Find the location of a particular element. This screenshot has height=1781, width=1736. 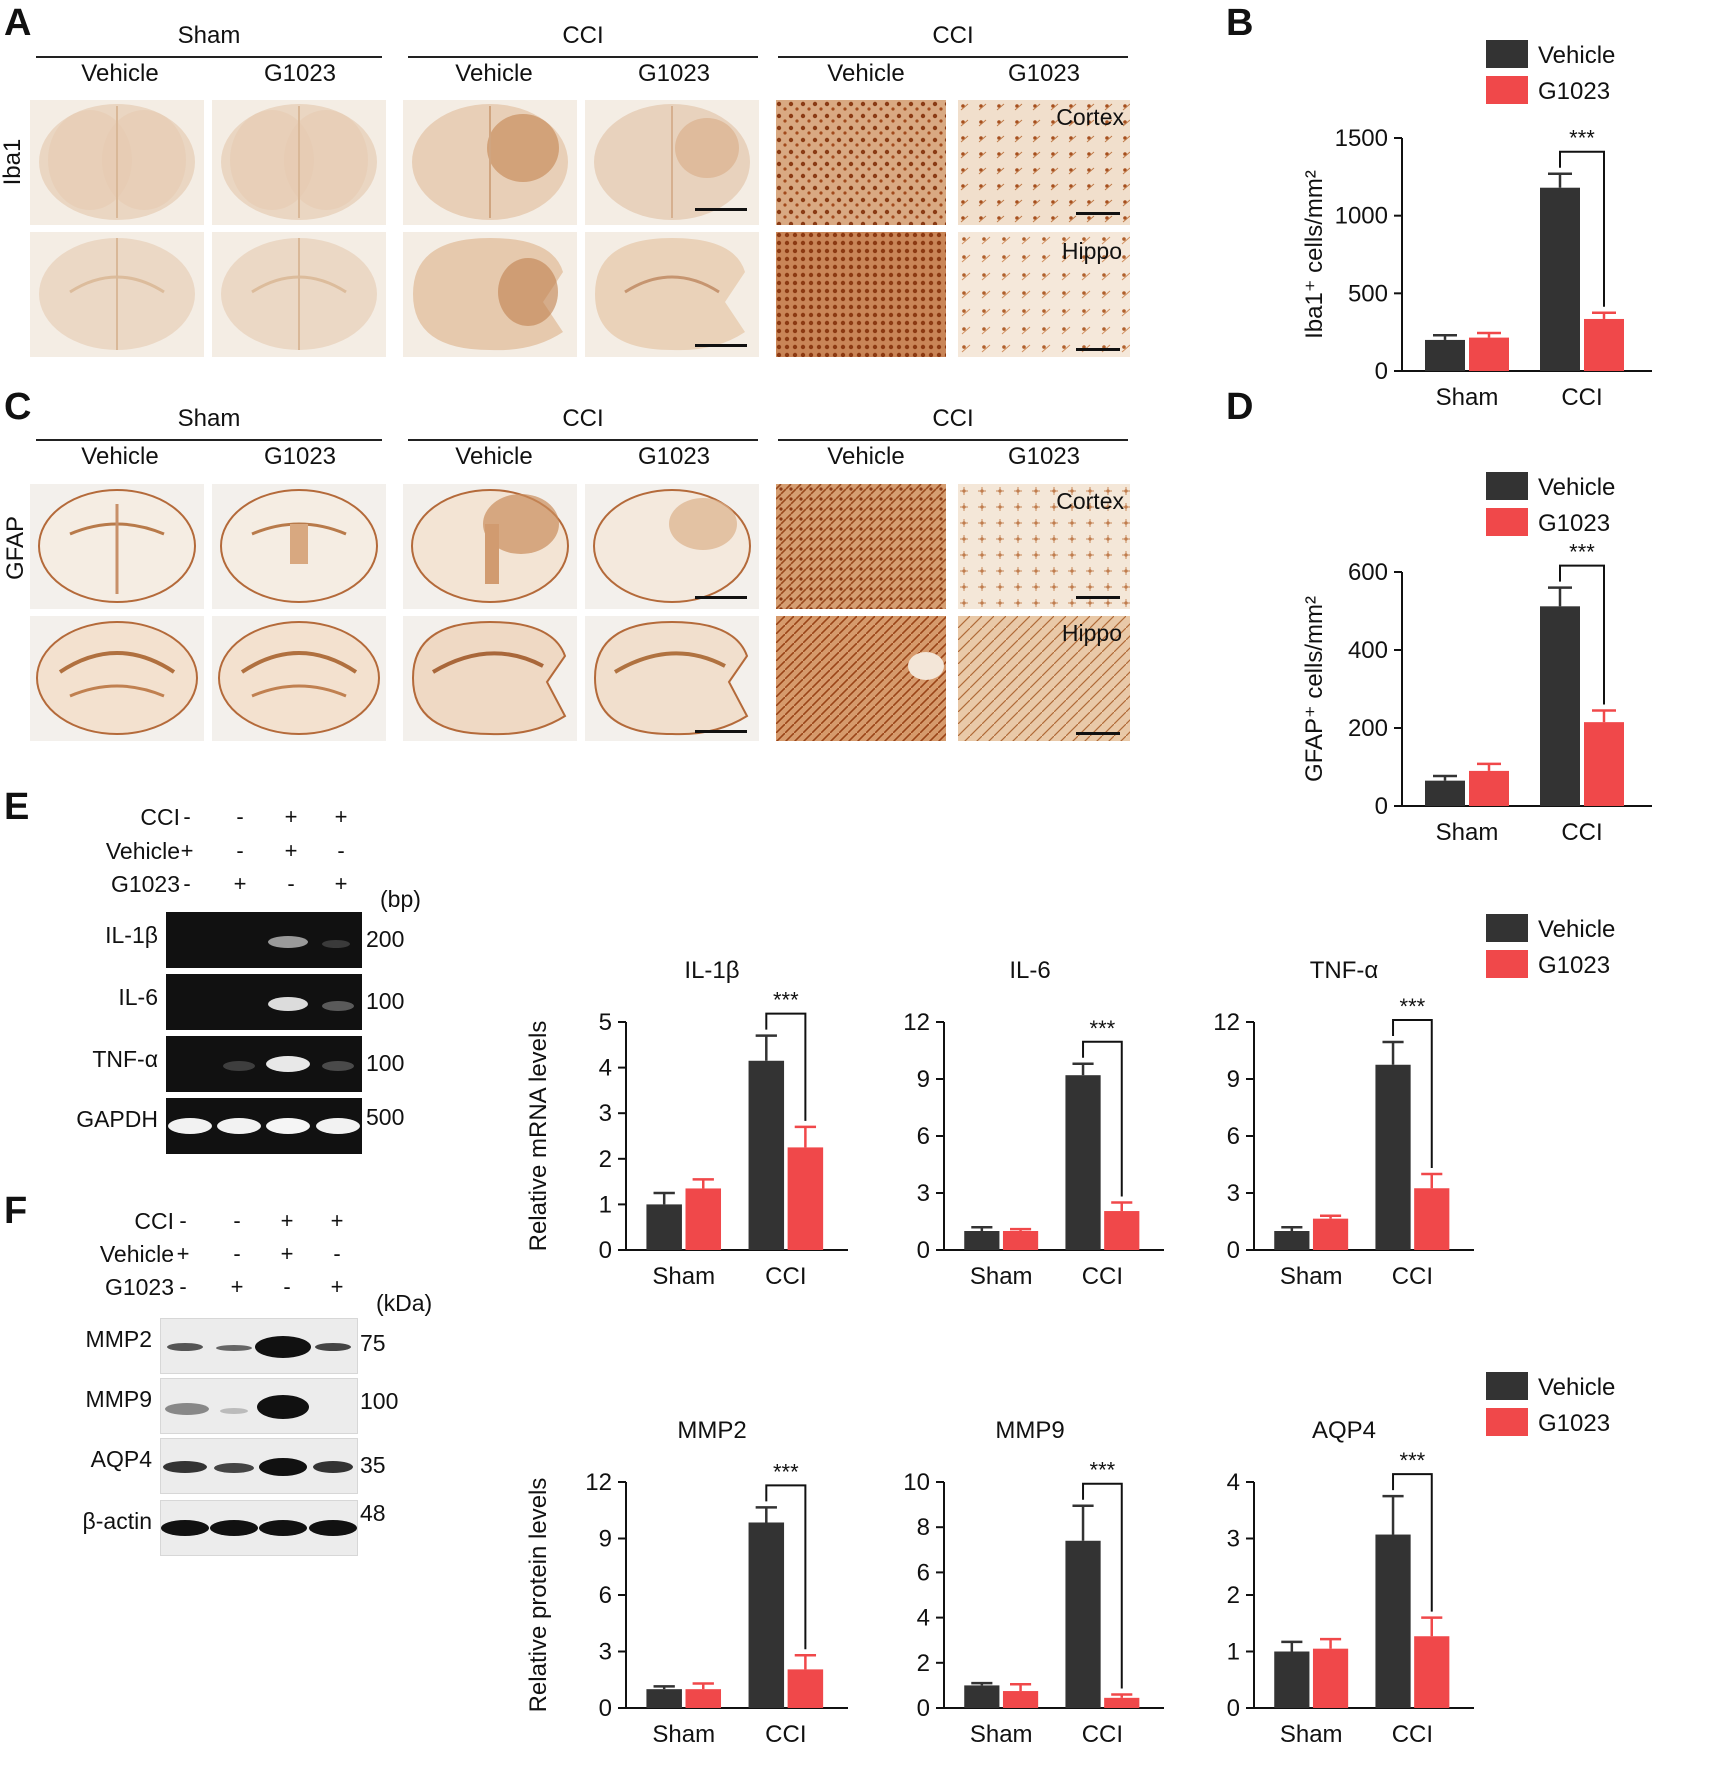

lane-row-label: CCI is located at coordinates (160, 817).